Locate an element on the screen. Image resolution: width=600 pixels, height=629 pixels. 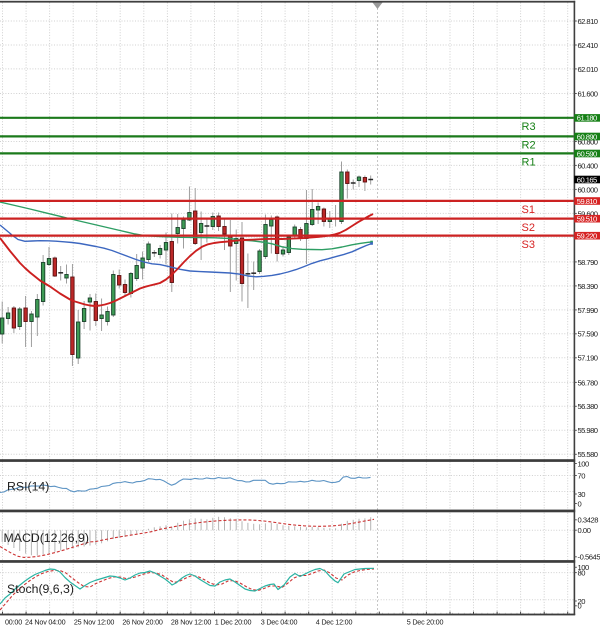
svg-text: 60.165 is located at coordinates (587, 179).